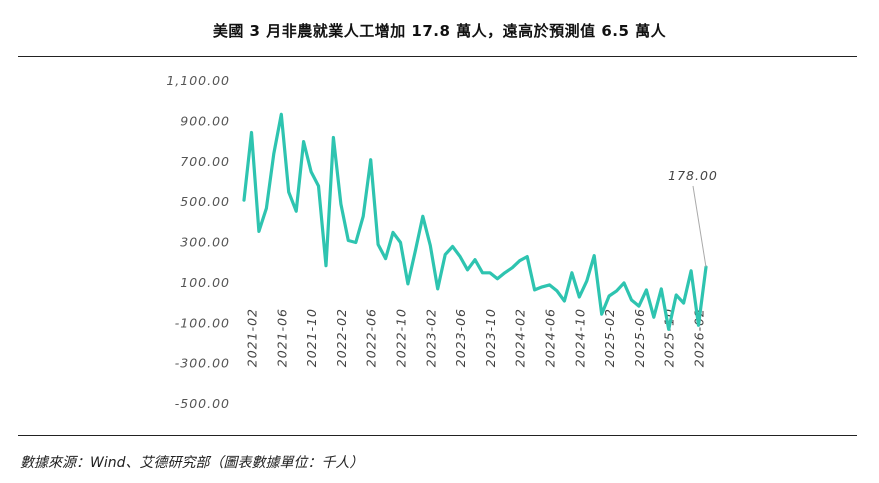  What do you see at coordinates (437, 435) in the screenshot?
I see `bottom-divider` at bounding box center [437, 435].